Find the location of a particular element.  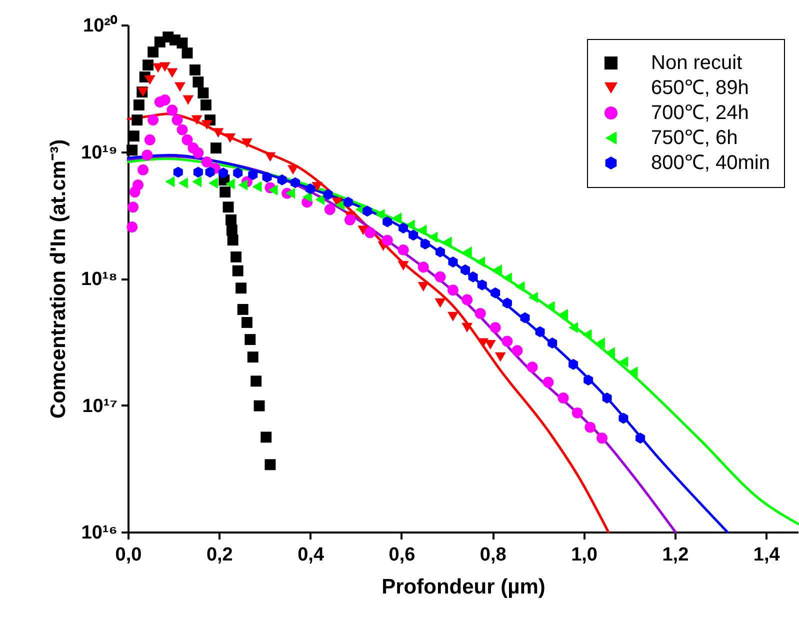

x-tick-label: 0,2 is located at coordinates (219, 555).